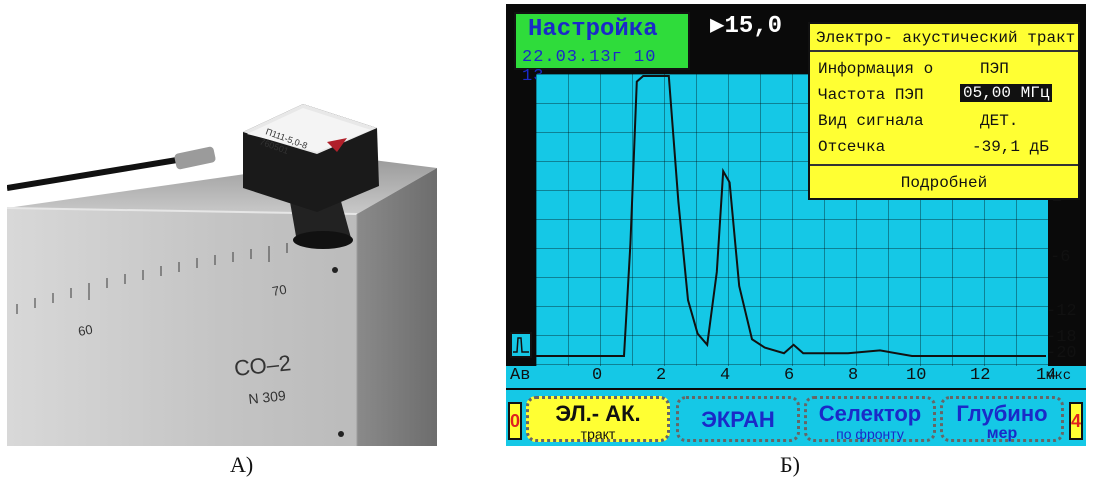  What do you see at coordinates (790, 464) in the screenshot?
I see `caption-b: Б)` at bounding box center [790, 464].